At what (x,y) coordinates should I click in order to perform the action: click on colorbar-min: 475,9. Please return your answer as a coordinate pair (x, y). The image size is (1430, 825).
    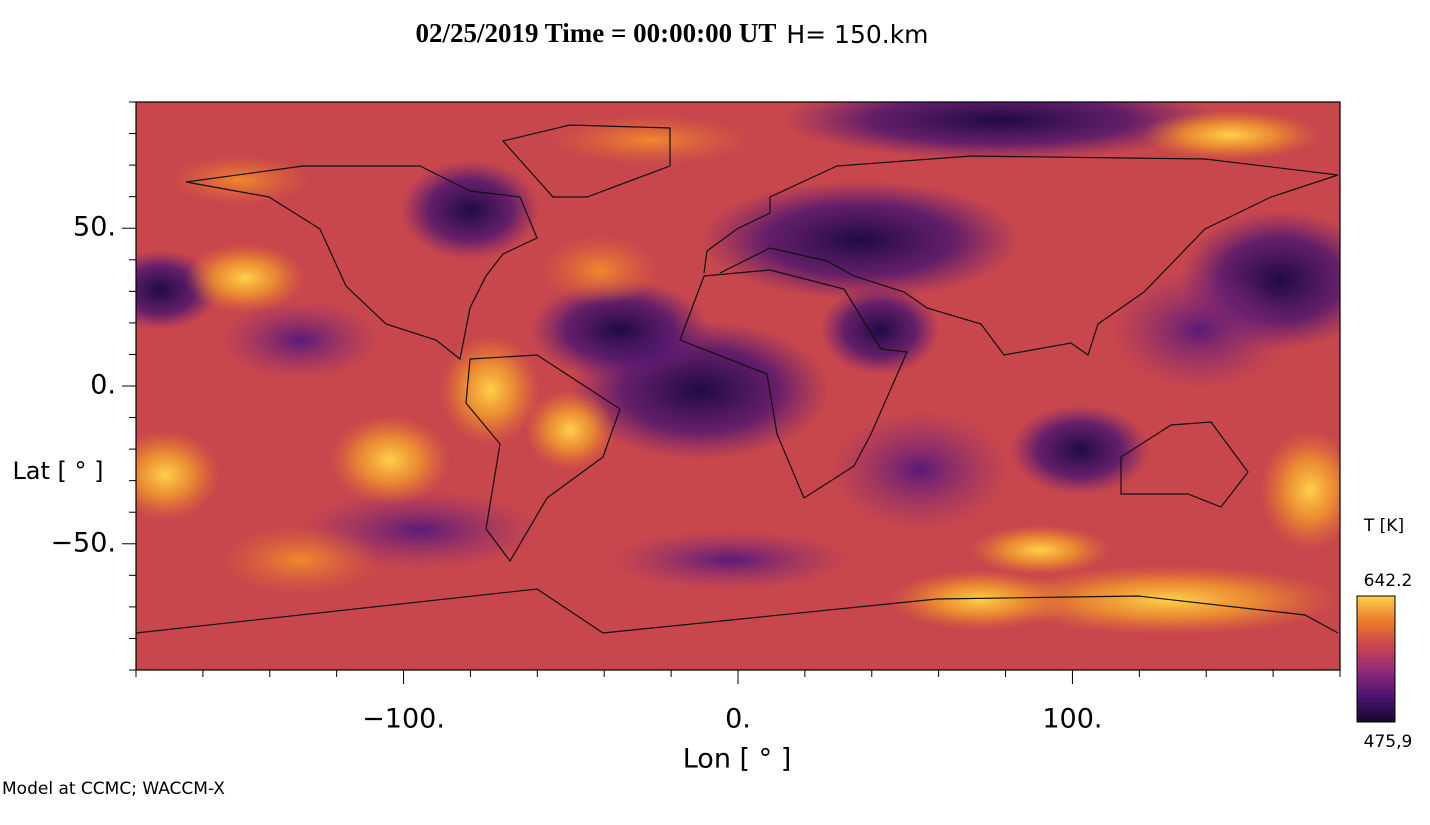
    Looking at the image, I should click on (1388, 742).